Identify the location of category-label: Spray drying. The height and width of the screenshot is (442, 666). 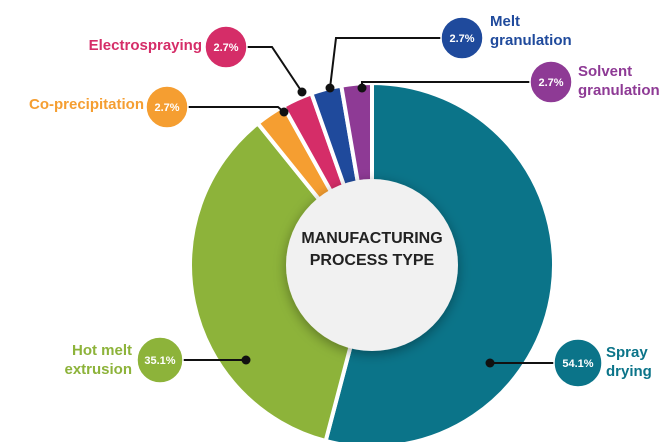
(629, 362).